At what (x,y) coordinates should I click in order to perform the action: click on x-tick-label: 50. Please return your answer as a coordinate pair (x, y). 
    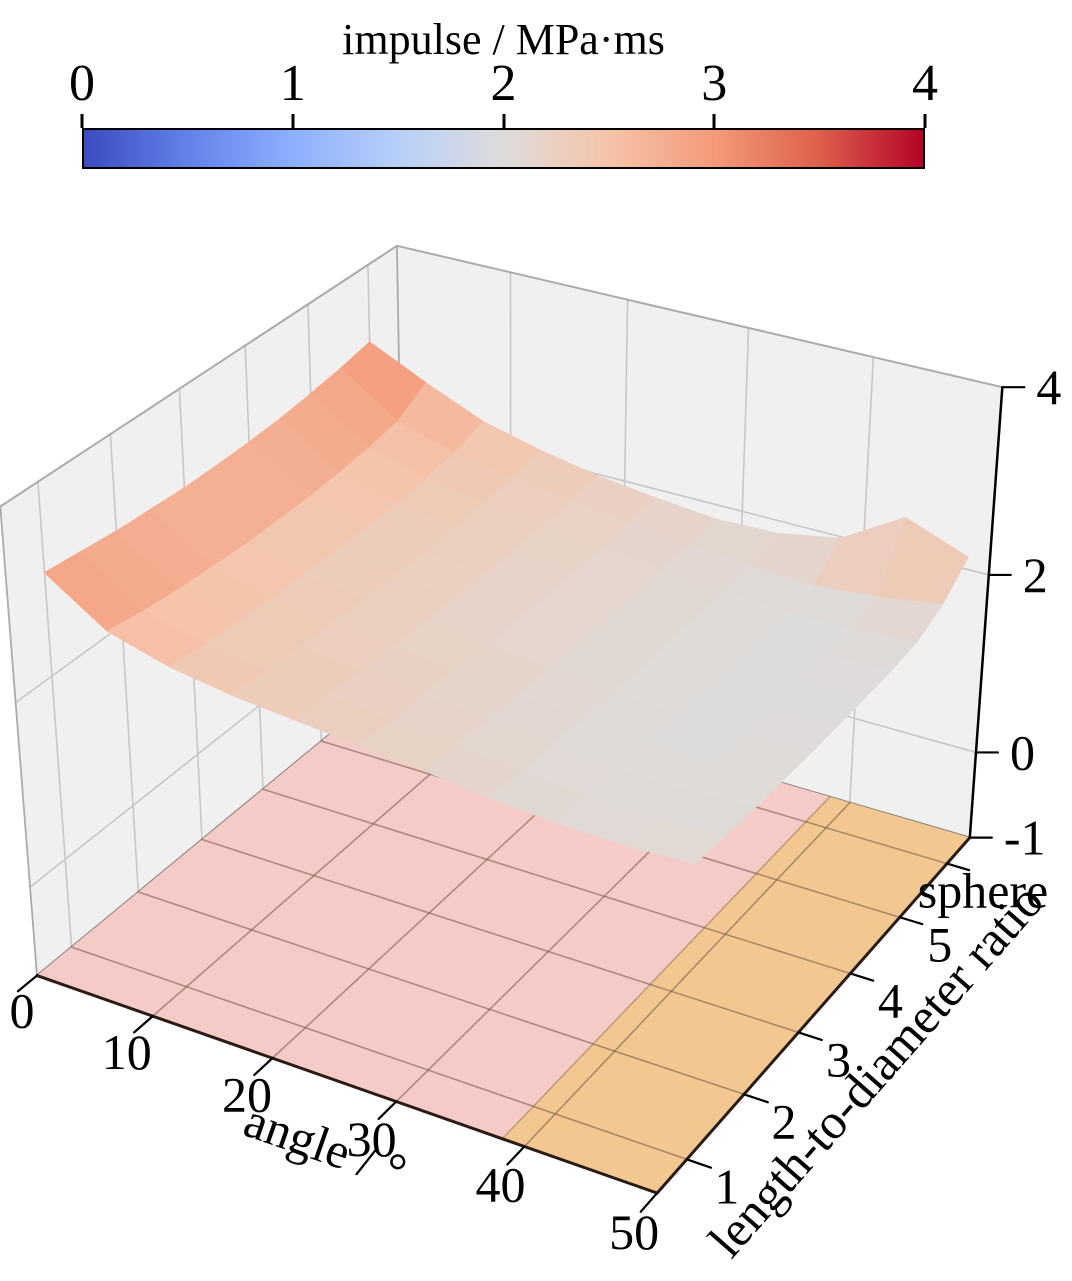
    Looking at the image, I should click on (634, 1232).